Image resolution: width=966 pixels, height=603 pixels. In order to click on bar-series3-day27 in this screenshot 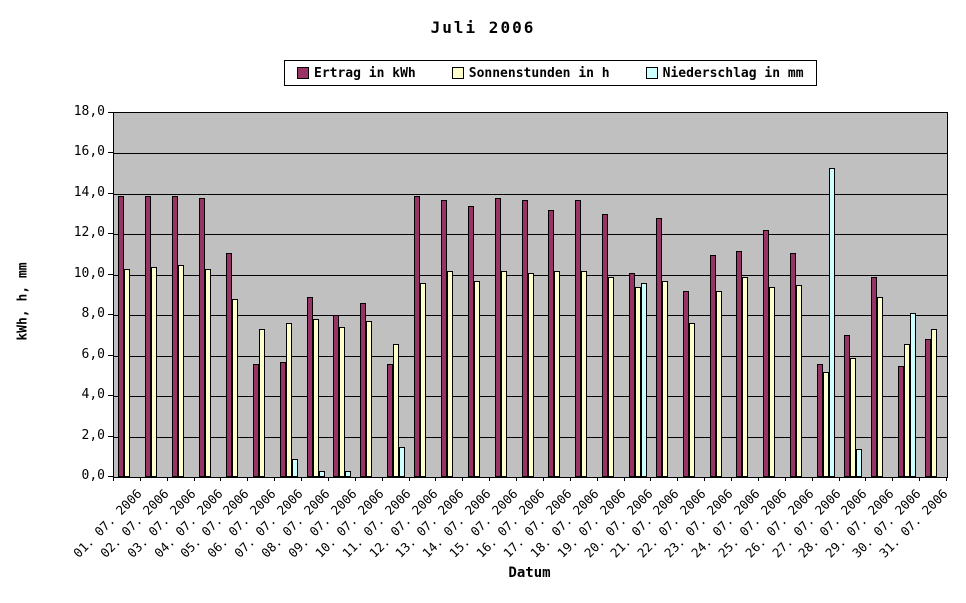, I will do `click(832, 322)`.